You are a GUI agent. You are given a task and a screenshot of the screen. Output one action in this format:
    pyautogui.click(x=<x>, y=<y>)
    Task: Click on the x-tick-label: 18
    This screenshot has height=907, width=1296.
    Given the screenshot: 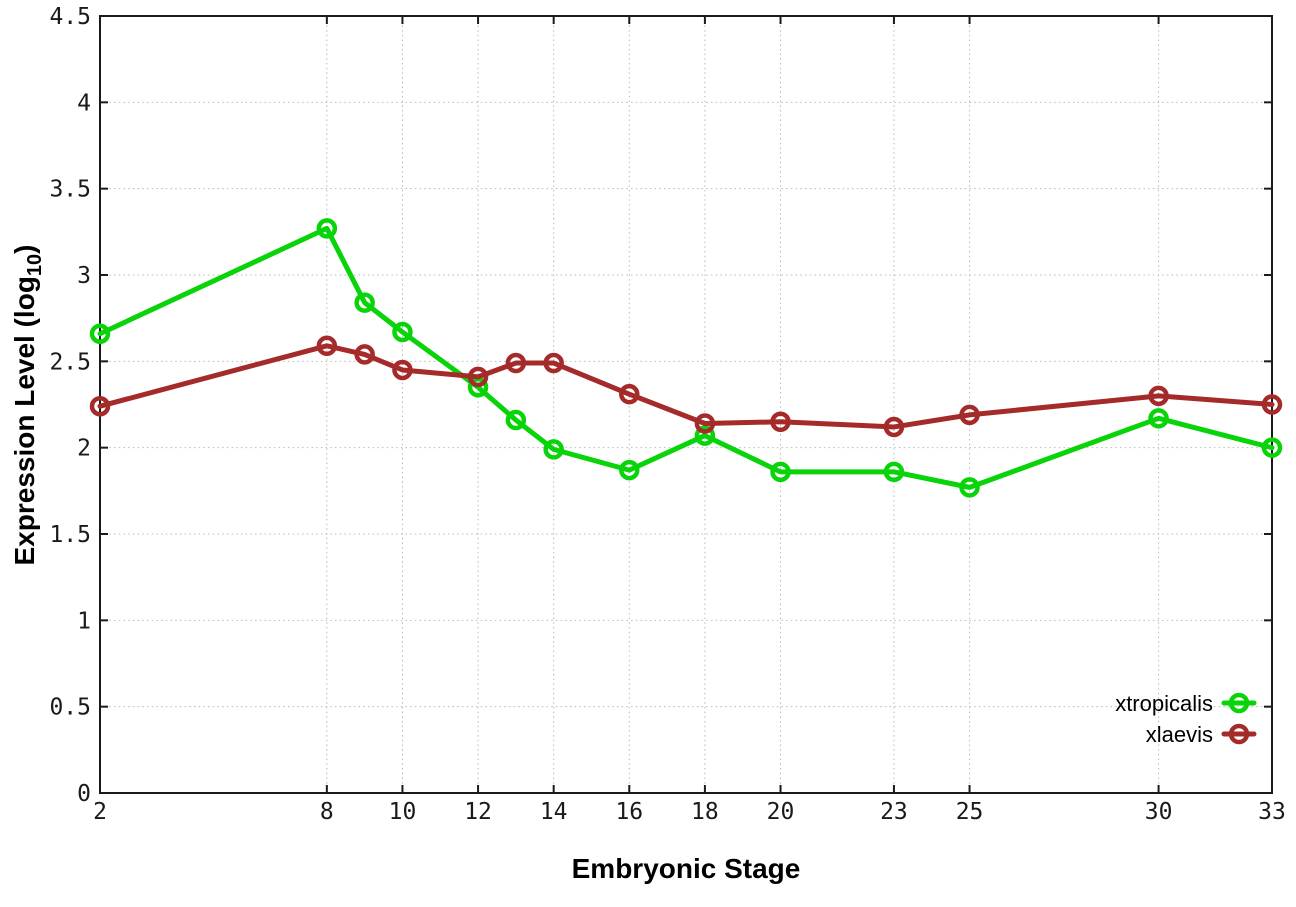 What is the action you would take?
    pyautogui.click(x=705, y=812)
    